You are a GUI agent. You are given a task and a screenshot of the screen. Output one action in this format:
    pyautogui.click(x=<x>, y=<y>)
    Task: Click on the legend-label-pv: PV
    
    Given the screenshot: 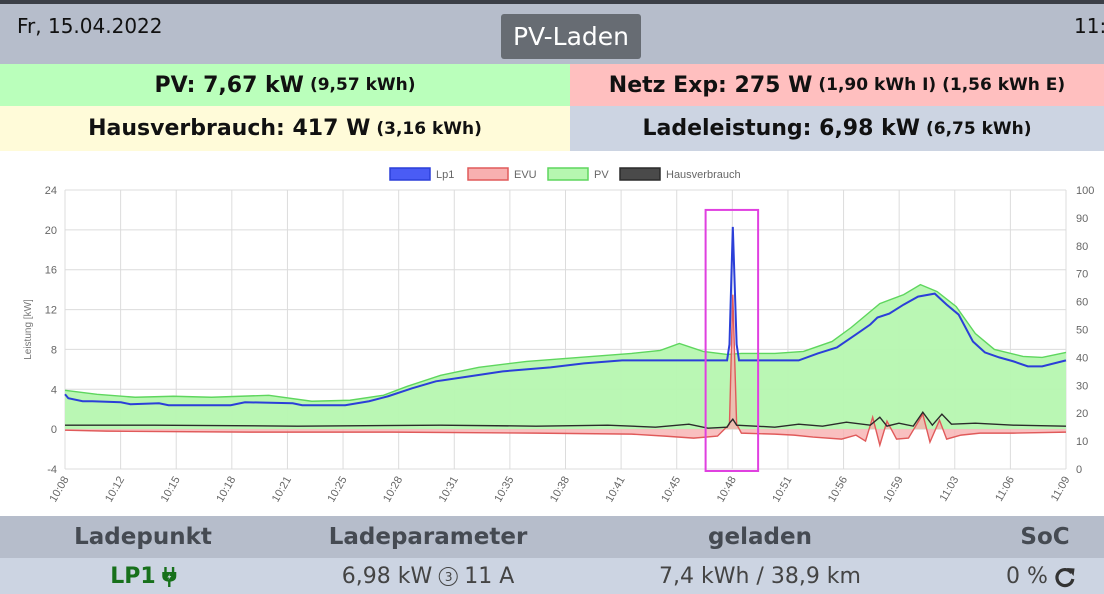 What is the action you would take?
    pyautogui.click(x=601, y=175)
    